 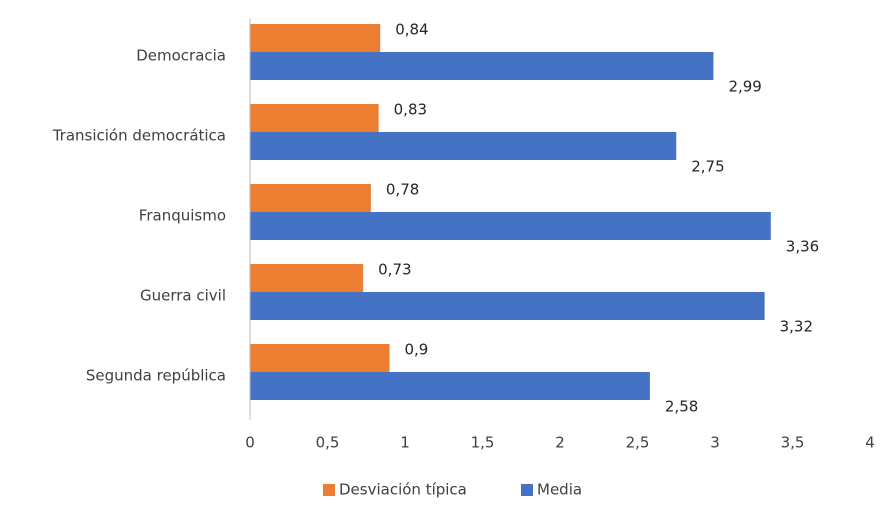 What do you see at coordinates (681, 407) in the screenshot?
I see `data-label: 2,58` at bounding box center [681, 407].